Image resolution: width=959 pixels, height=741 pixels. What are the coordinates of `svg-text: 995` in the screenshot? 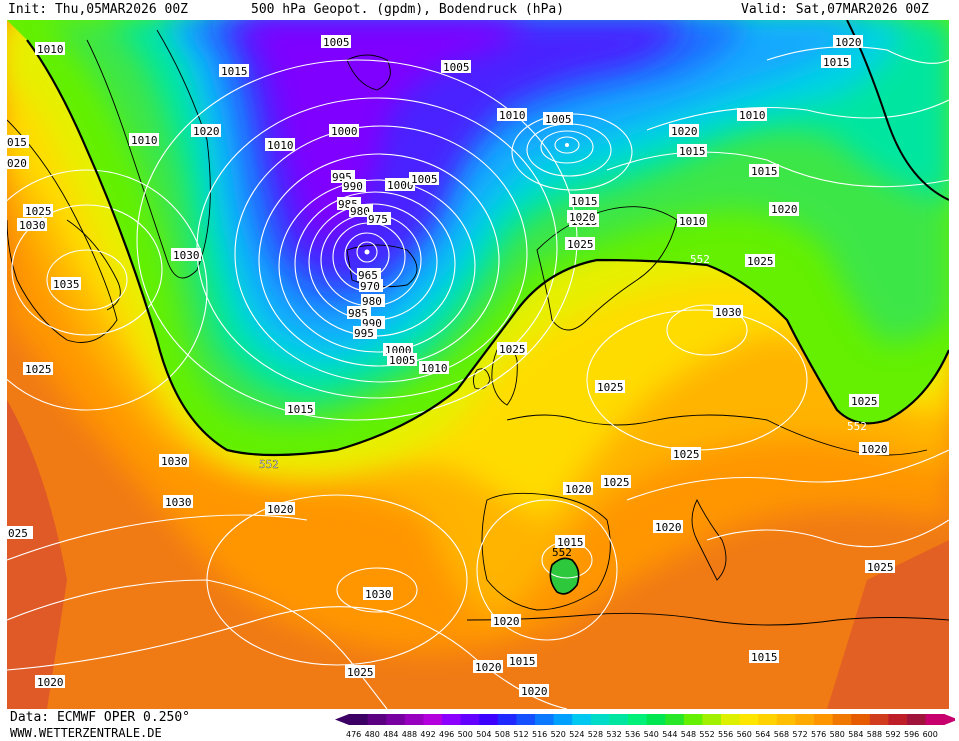 It's located at (364, 333).